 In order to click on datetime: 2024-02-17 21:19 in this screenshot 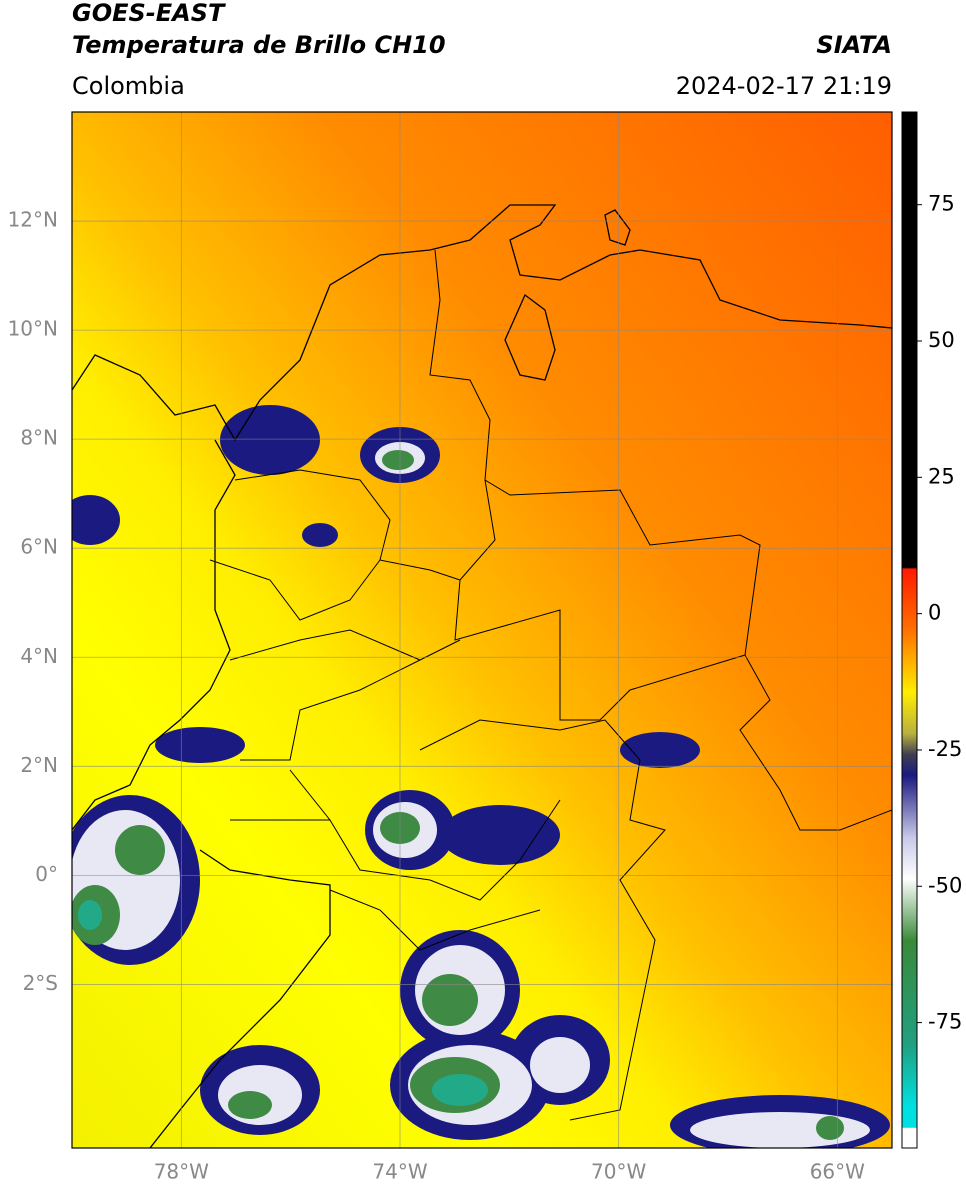, I will do `click(784, 86)`.